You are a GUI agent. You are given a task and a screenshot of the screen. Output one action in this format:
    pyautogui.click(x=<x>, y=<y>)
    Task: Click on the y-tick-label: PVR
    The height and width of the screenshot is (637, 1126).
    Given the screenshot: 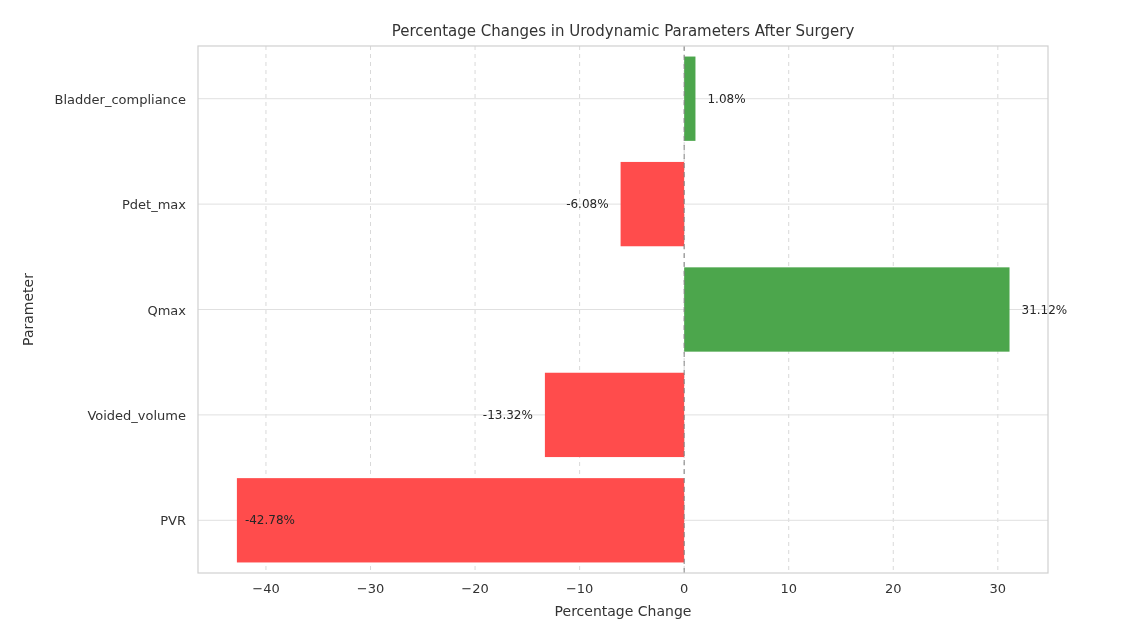 What is the action you would take?
    pyautogui.click(x=173, y=521)
    